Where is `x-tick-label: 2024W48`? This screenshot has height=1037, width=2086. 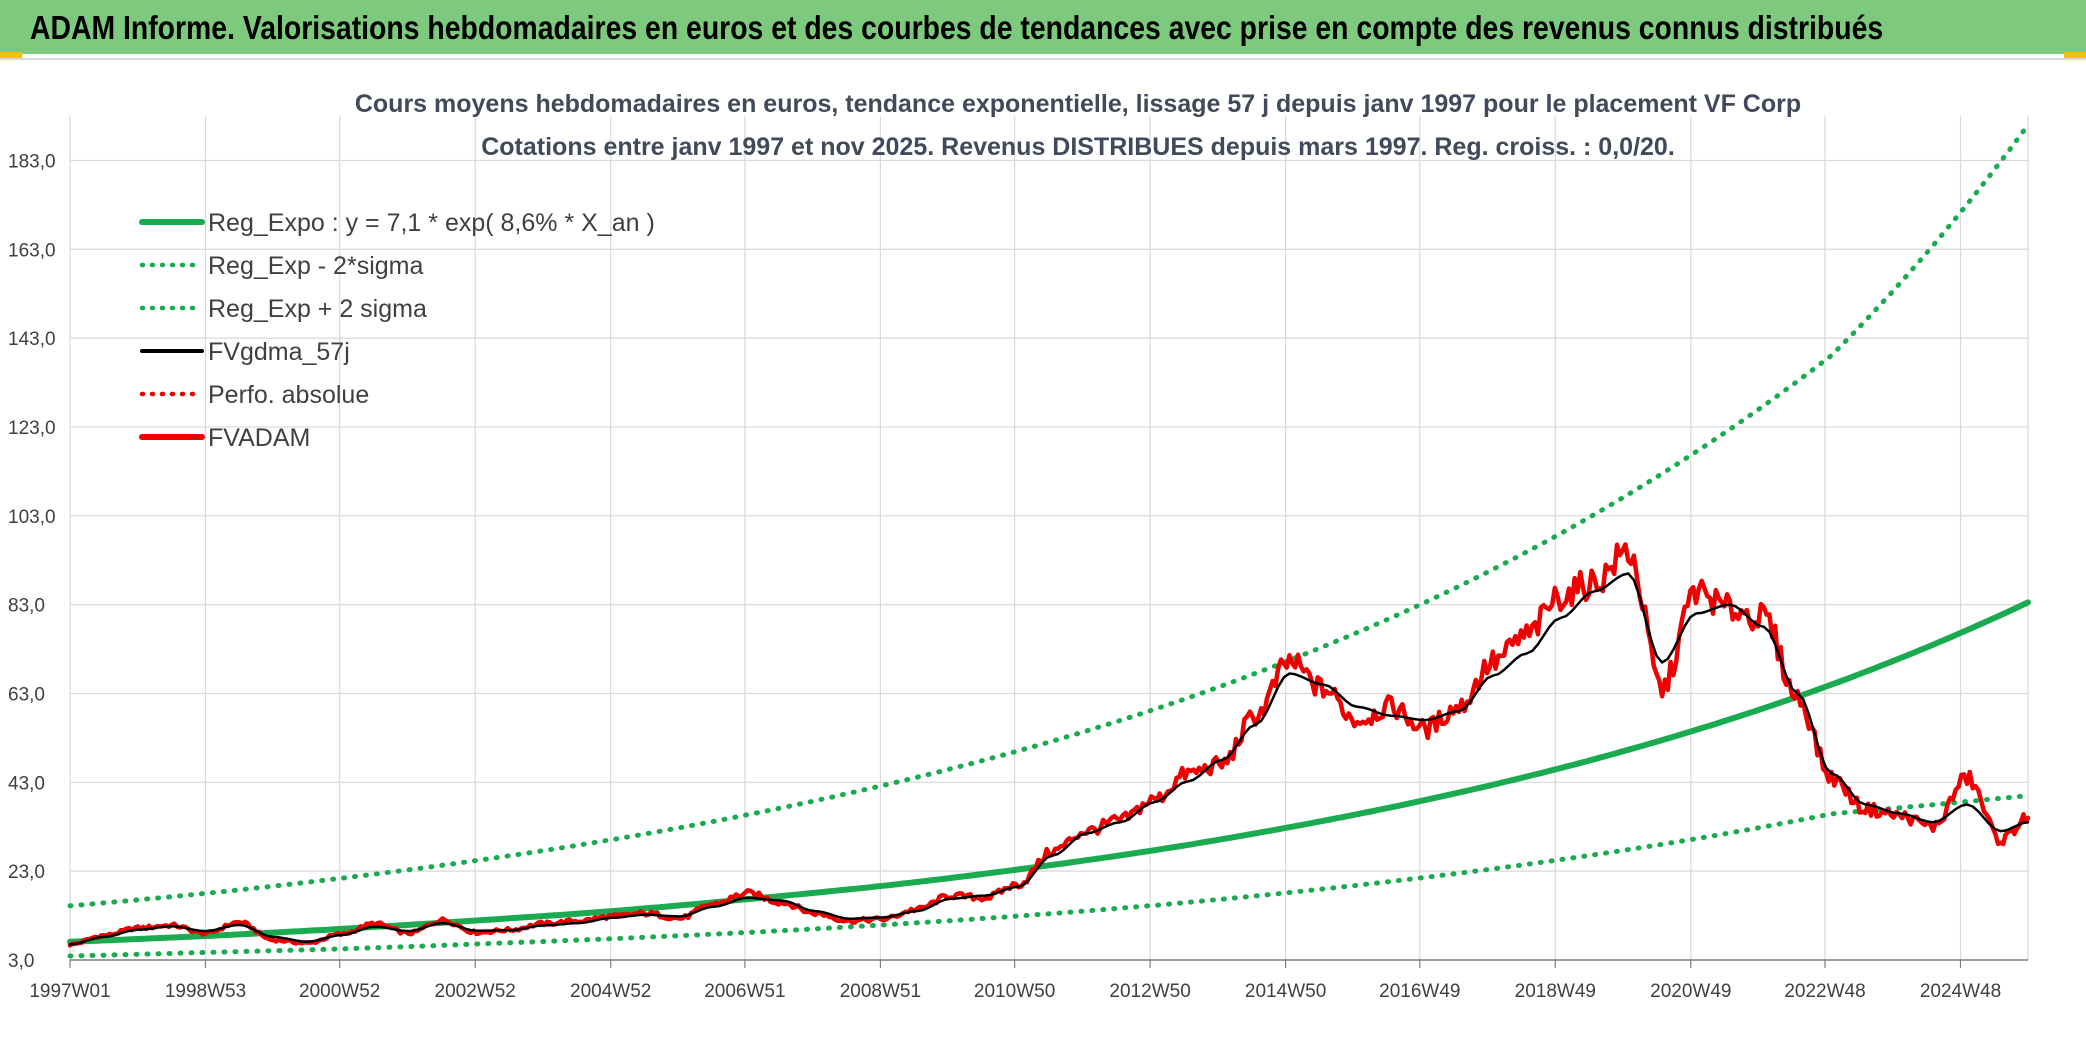
x-tick-label: 2024W48 is located at coordinates (1960, 991).